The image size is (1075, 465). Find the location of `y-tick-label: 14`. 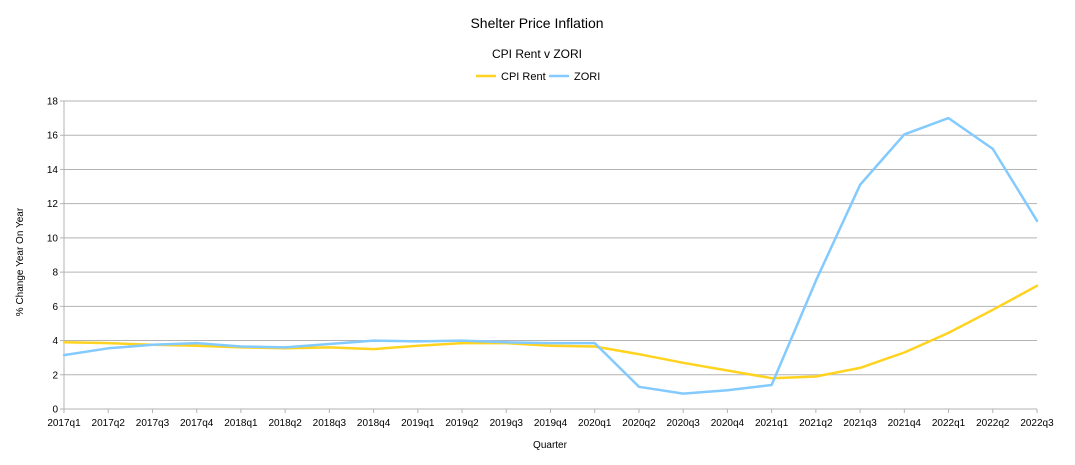

y-tick-label: 14 is located at coordinates (53, 170).